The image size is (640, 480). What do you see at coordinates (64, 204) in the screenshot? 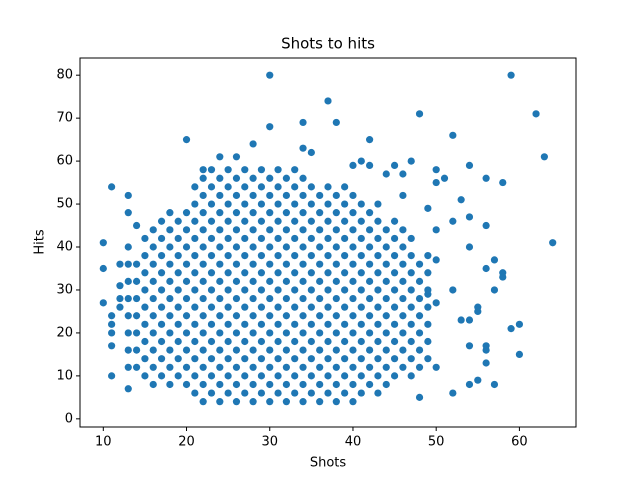
I see `y-tick-label: 50` at bounding box center [64, 204].